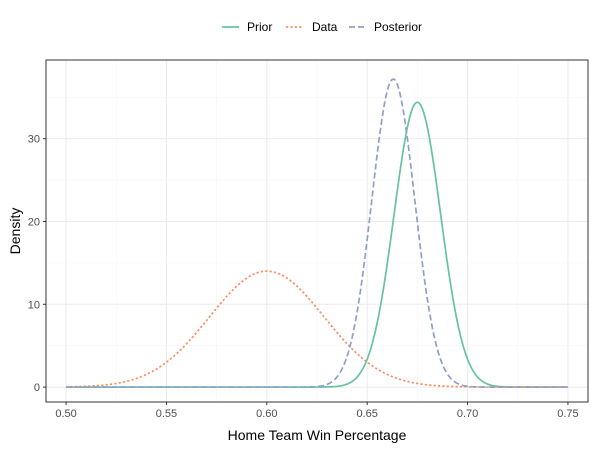 The height and width of the screenshot is (450, 600). I want to click on x-tick-label: 0.70, so click(467, 414).